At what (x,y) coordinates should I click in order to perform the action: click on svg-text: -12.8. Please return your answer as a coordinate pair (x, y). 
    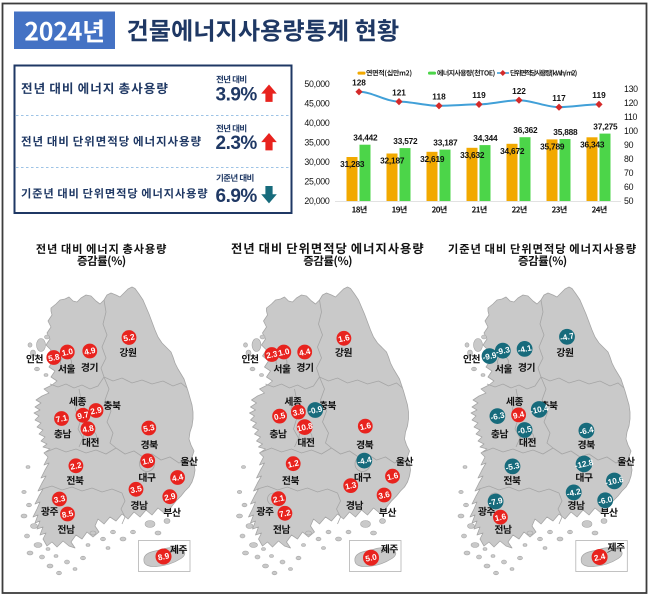
    Looking at the image, I should click on (584, 464).